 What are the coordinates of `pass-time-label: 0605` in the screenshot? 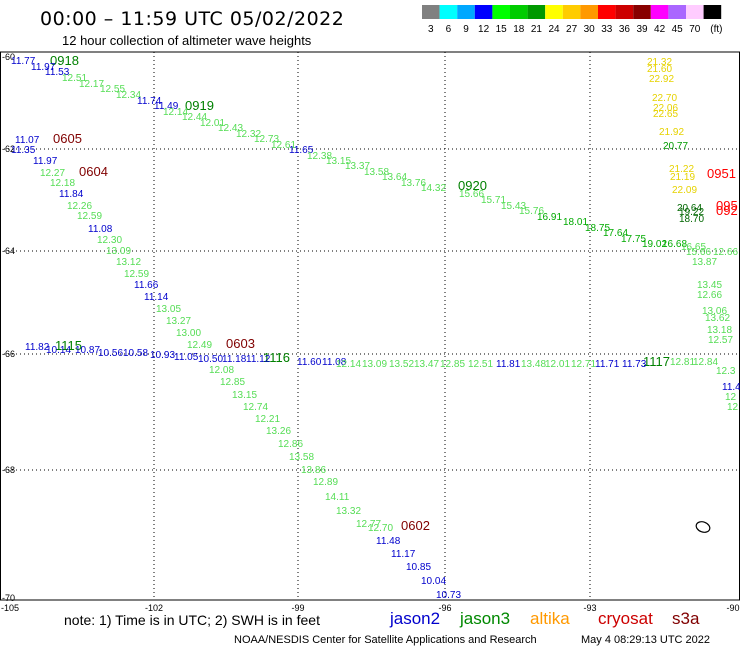 It's located at (67, 138).